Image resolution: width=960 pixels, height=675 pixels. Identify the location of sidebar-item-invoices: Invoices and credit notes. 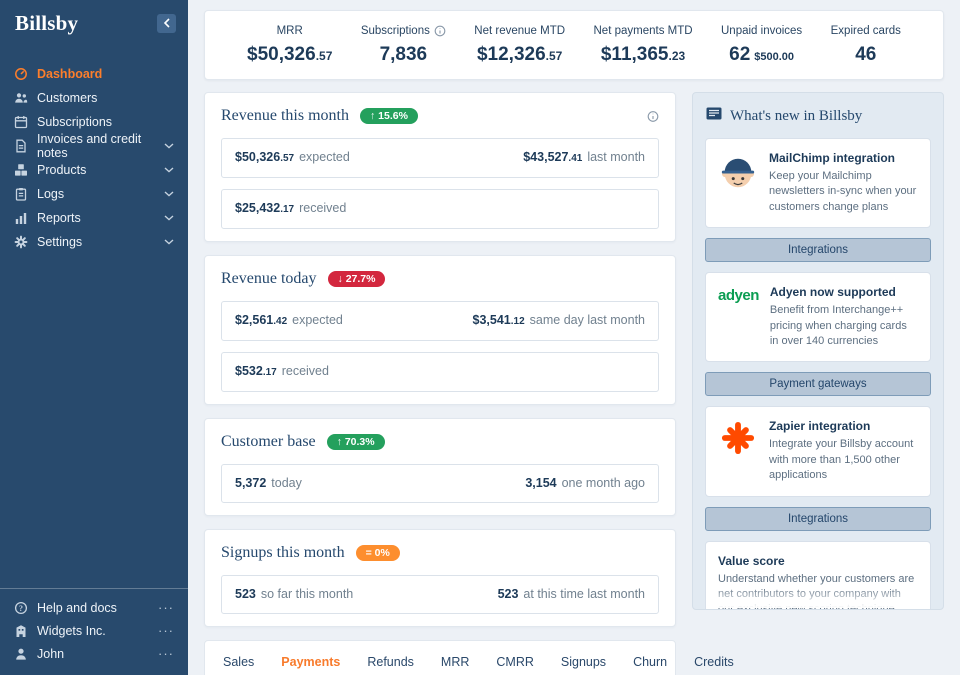
(94, 146).